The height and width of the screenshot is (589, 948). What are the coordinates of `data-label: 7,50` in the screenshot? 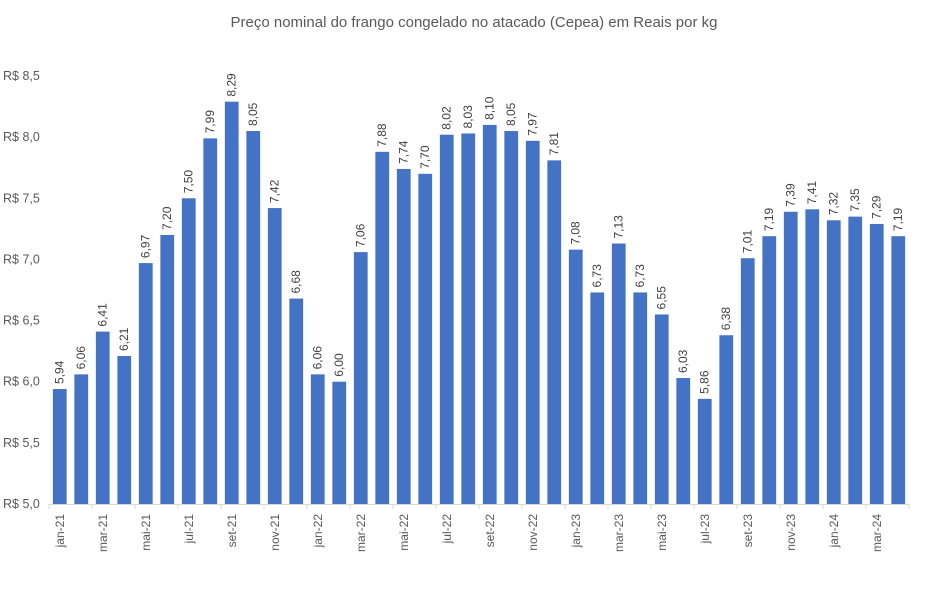 It's located at (189, 182).